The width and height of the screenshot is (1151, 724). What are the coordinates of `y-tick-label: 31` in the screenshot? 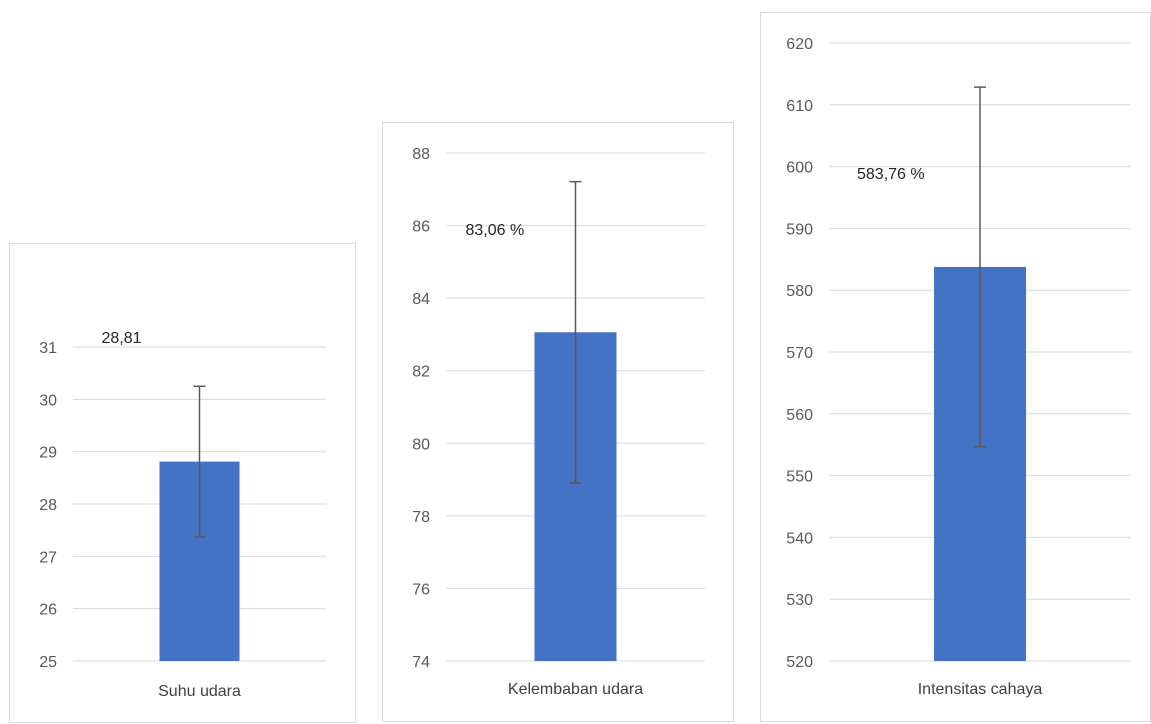 It's located at (48, 348).